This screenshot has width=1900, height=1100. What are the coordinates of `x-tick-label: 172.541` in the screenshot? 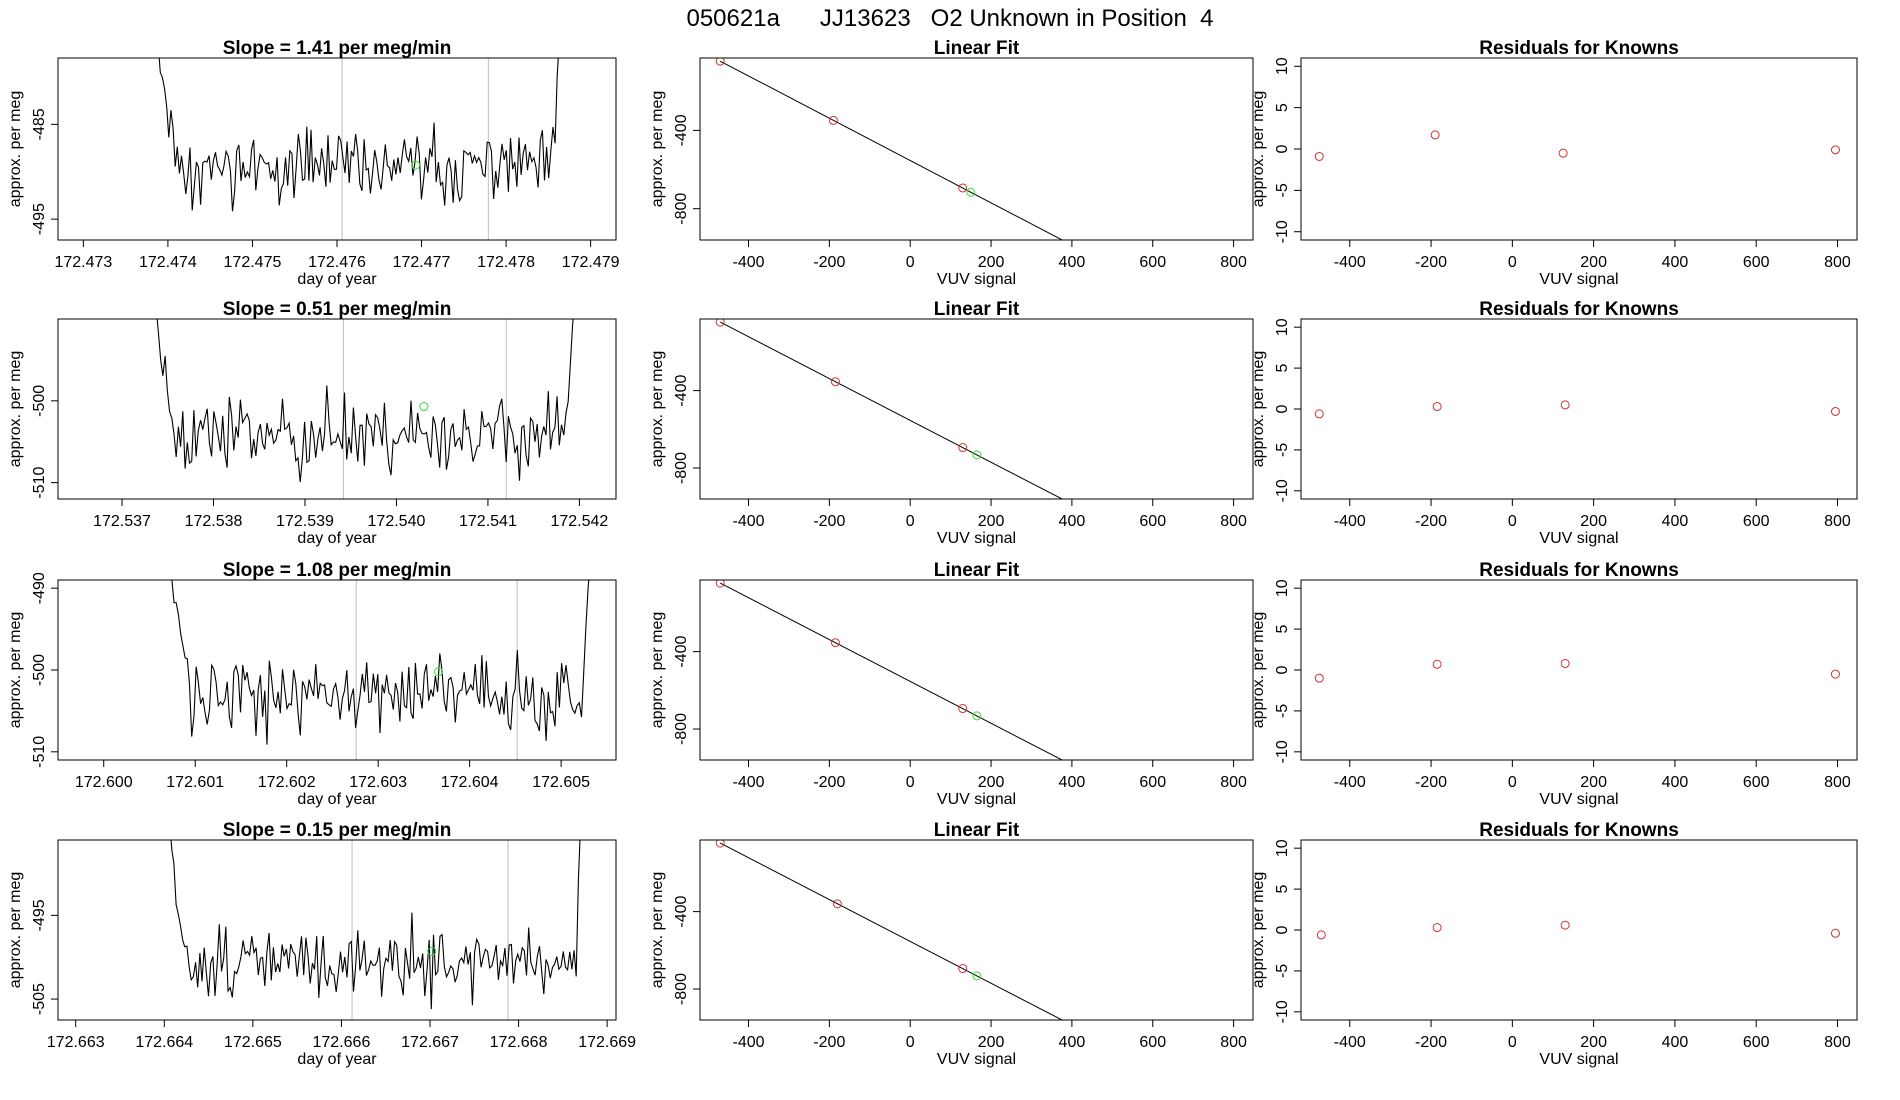 It's located at (488, 521).